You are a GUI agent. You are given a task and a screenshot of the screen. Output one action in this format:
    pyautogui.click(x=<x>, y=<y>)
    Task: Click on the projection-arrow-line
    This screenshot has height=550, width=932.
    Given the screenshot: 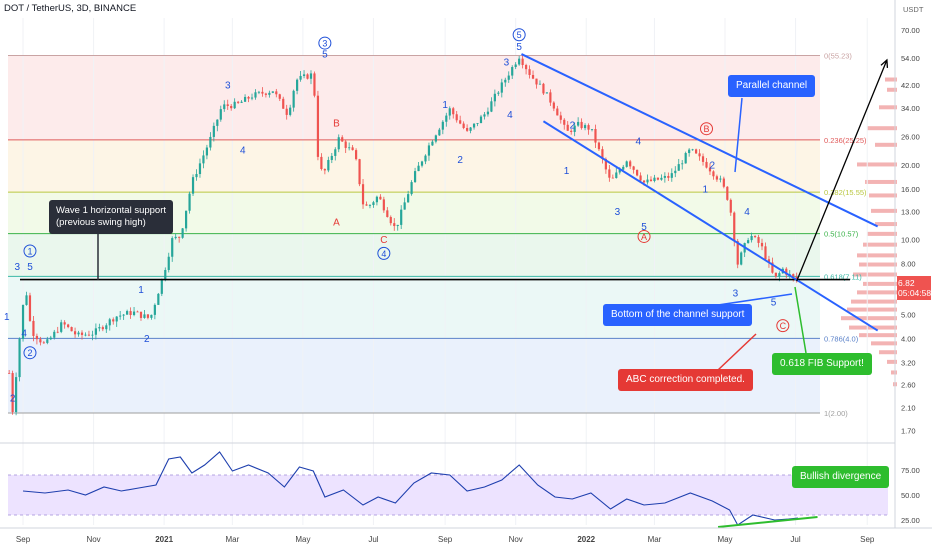 What is the action you would take?
    pyautogui.click(x=842, y=170)
    